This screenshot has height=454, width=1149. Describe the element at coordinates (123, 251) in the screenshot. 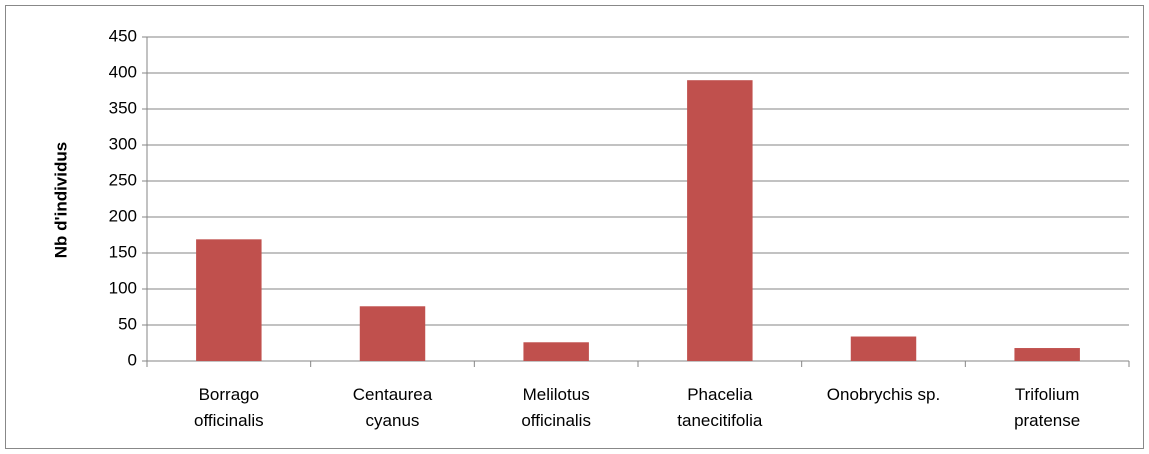

I see `y-tick-label: 150` at that location.